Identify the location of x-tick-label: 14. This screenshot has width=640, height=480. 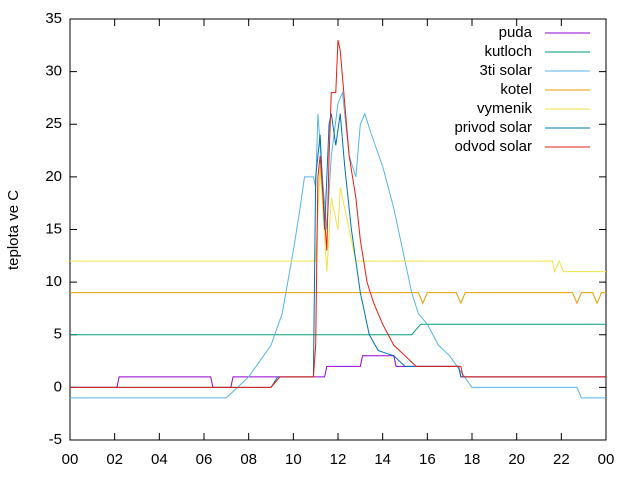
(382, 459).